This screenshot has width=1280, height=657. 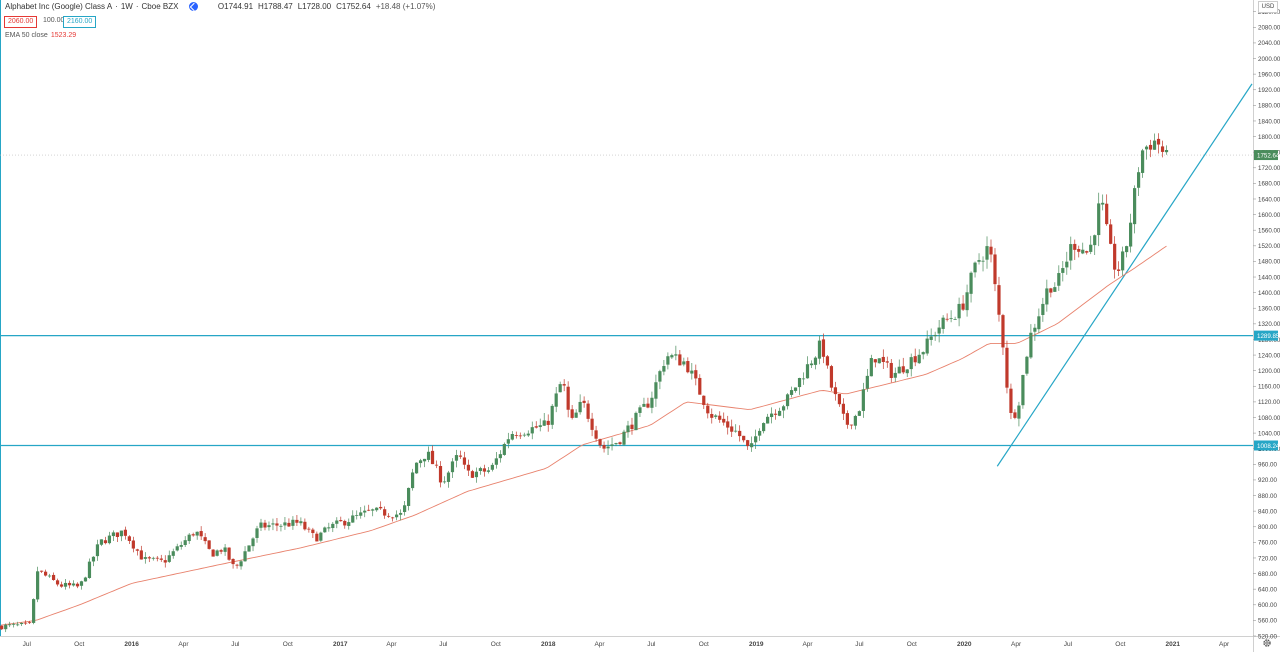 I want to click on x-tick-label: Jul, so click(x=859, y=644).